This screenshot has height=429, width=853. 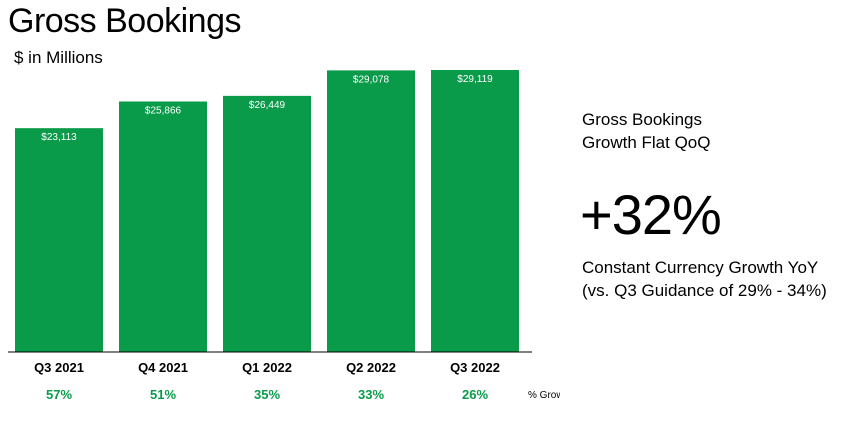 I want to click on bar-value-label: $26,449, so click(x=267, y=105).